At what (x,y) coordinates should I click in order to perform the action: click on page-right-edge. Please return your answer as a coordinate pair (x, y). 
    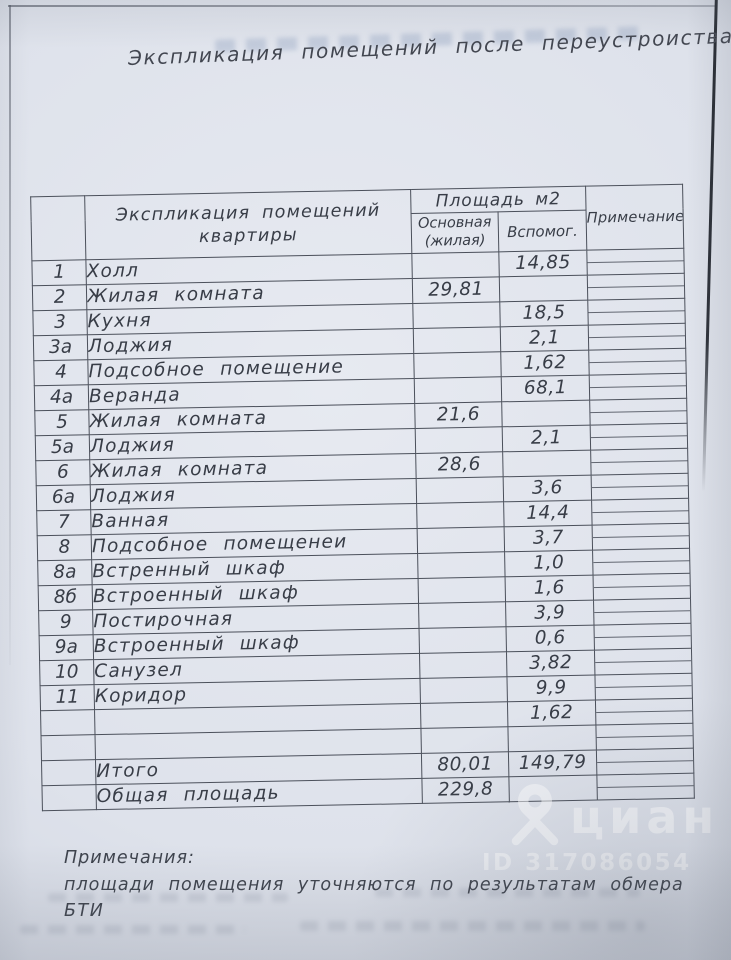
    Looking at the image, I should click on (709, 246).